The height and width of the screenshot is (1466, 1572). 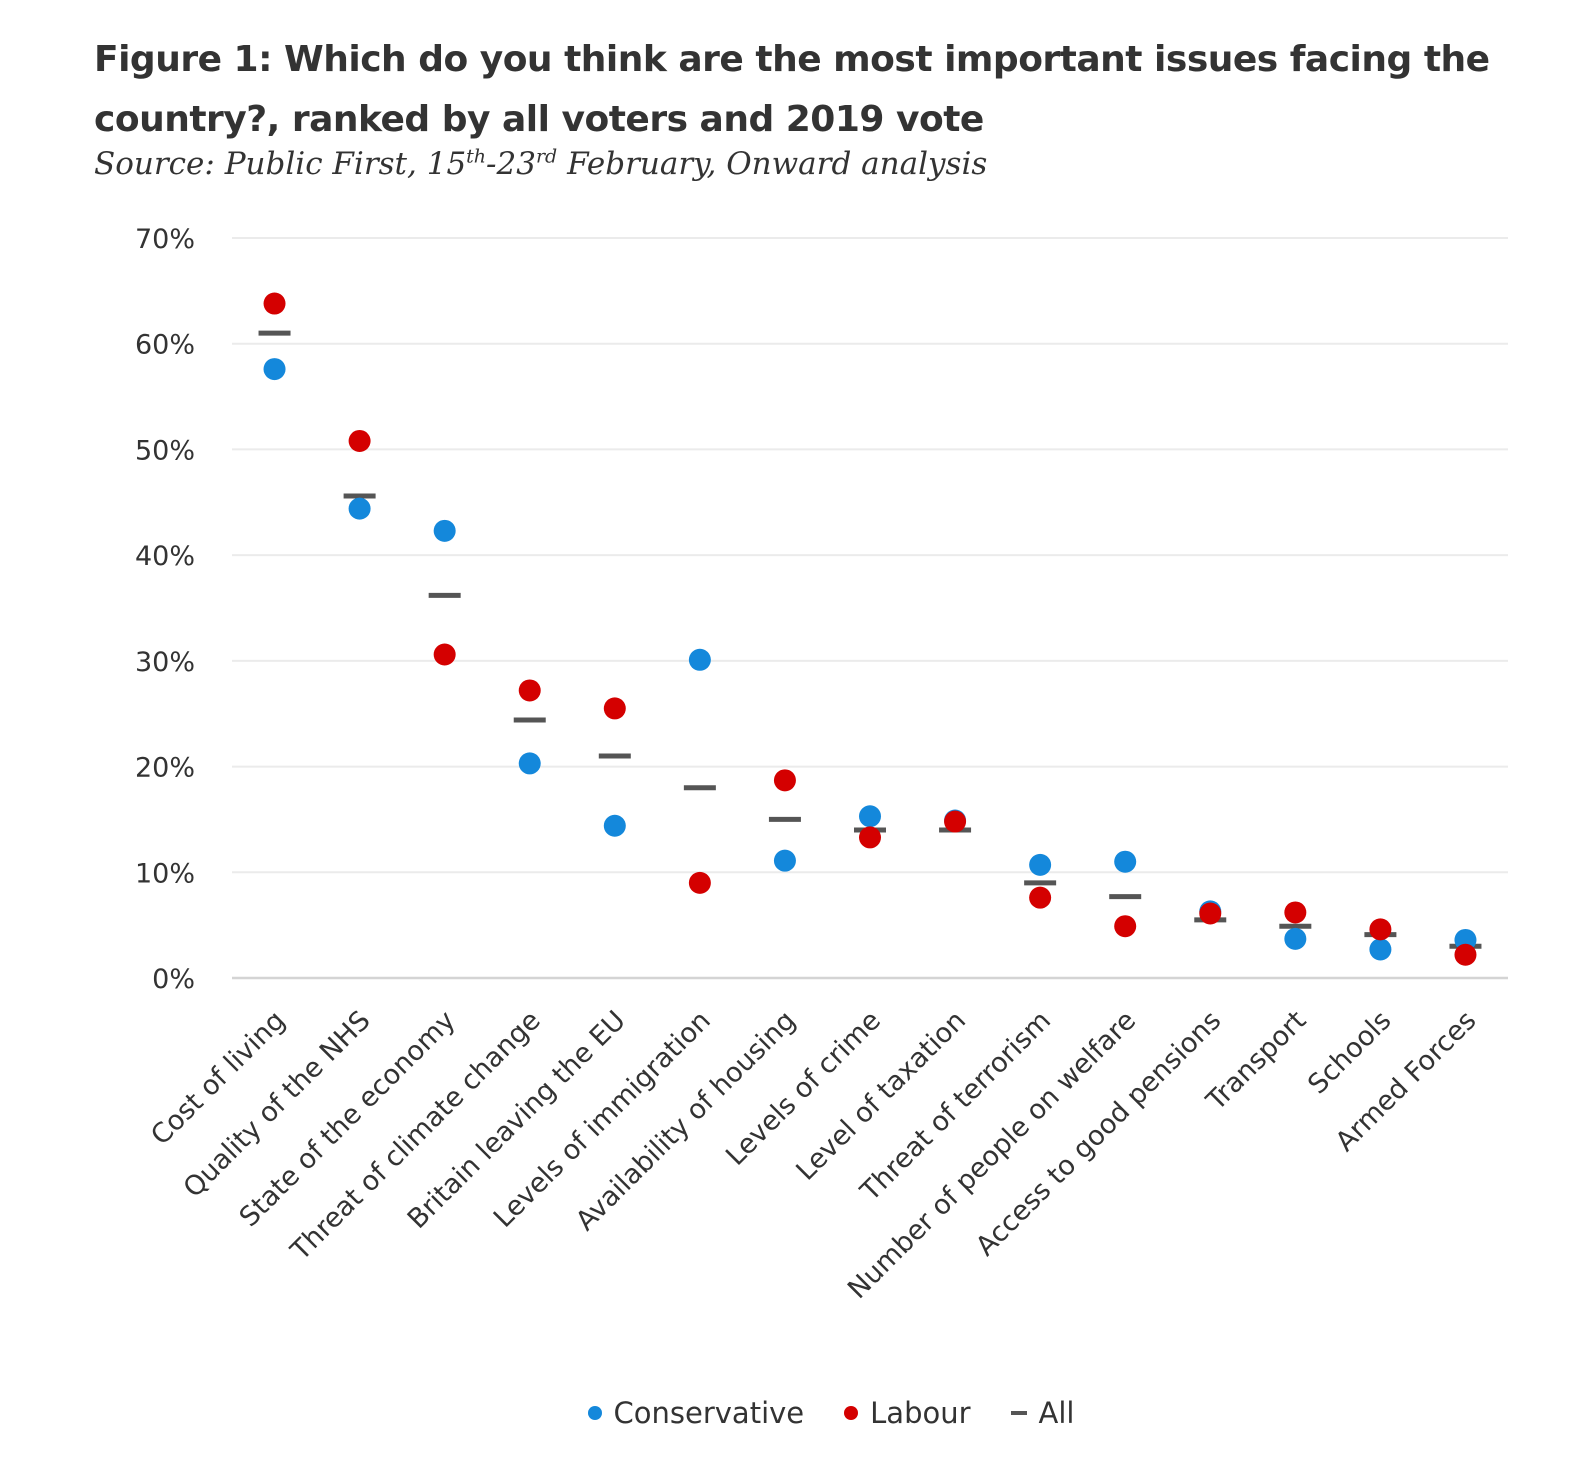 I want to click on legend-item-labour: Labour, so click(x=907, y=1413).